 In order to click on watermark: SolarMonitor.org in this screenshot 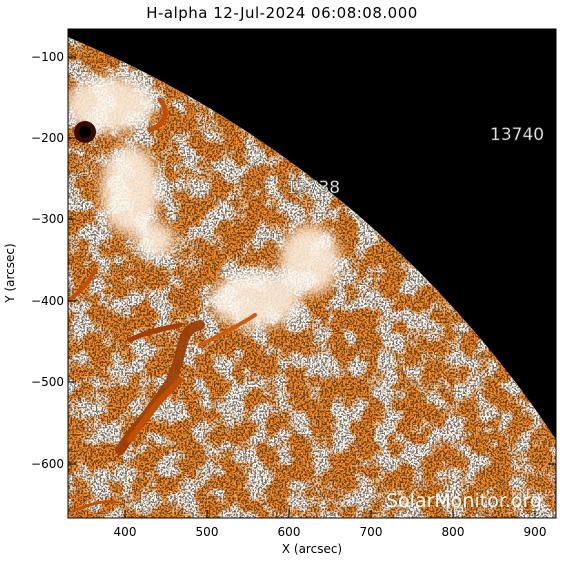, I will do `click(464, 501)`.